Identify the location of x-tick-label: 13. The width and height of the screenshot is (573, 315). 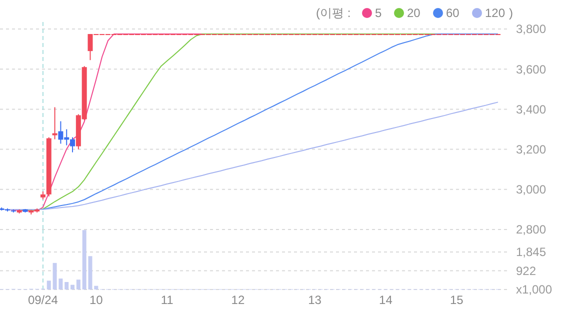
(315, 300).